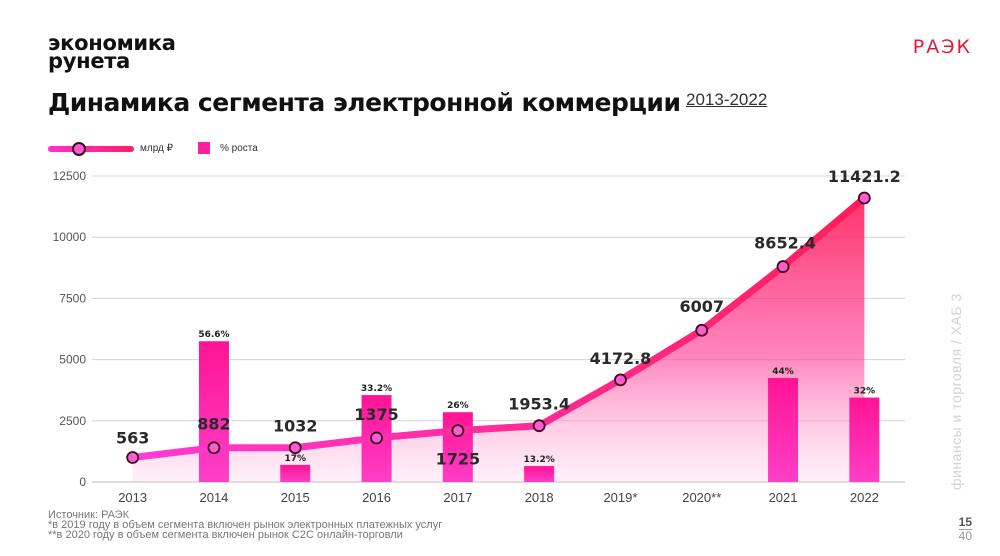  Describe the element at coordinates (239, 148) in the screenshot. I see `legend-bar-label: % роста` at that location.